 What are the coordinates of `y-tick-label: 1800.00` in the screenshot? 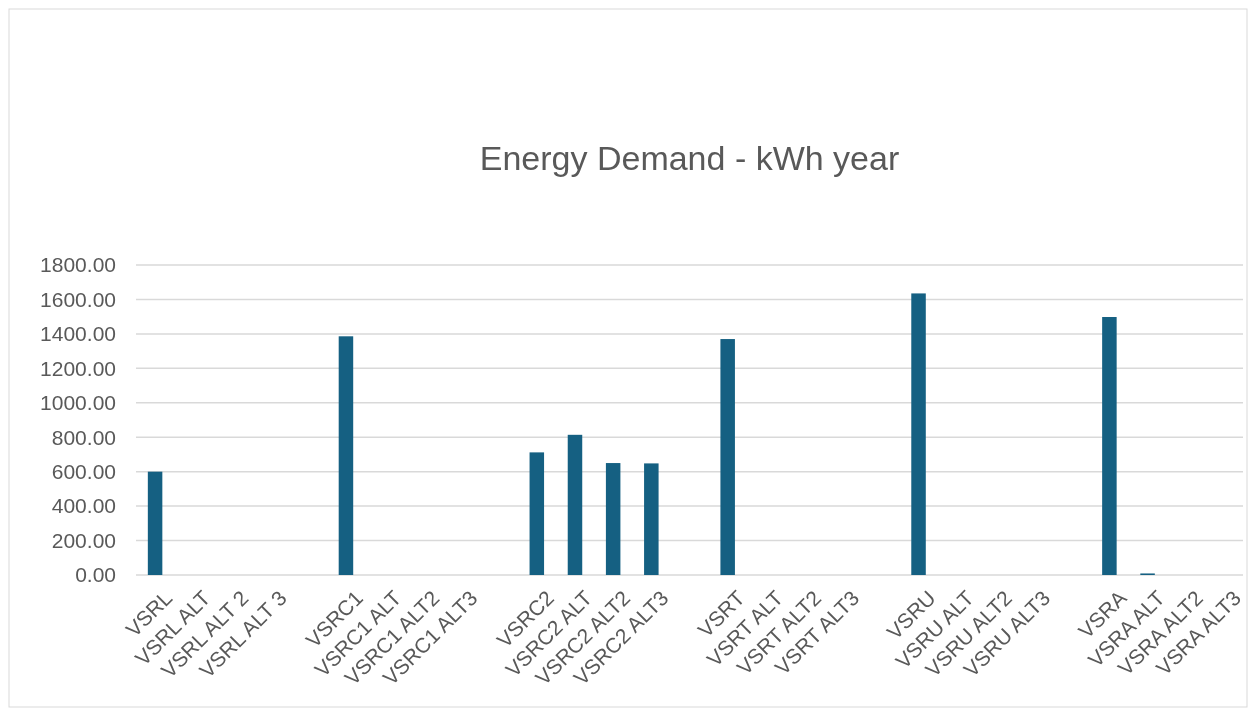 It's located at (78, 265).